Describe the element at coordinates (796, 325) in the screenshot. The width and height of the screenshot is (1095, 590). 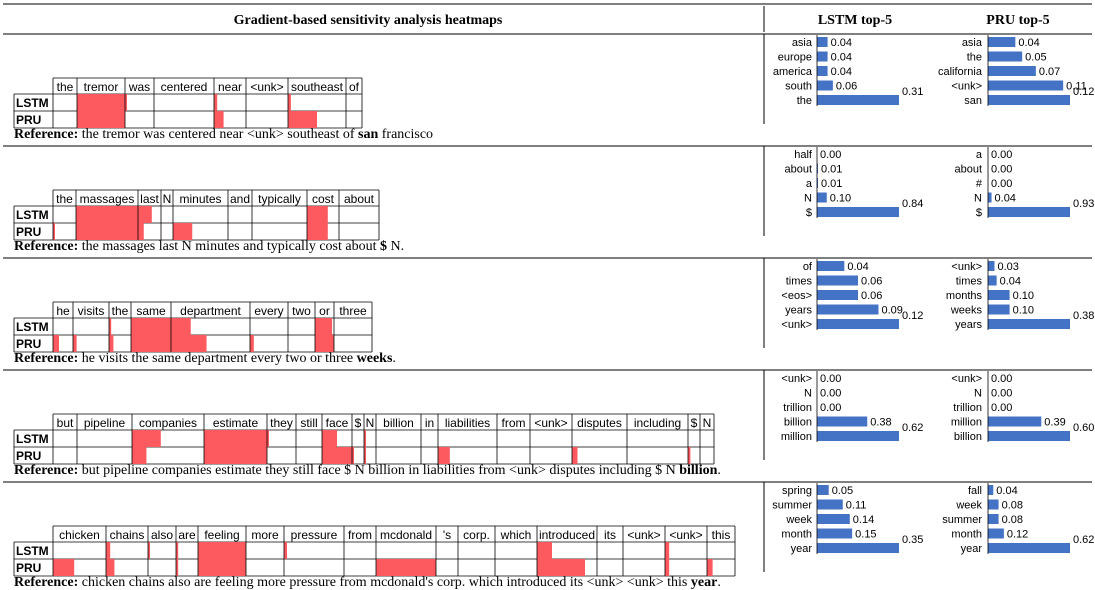
I see `lstm-top5-word: <unk>` at that location.